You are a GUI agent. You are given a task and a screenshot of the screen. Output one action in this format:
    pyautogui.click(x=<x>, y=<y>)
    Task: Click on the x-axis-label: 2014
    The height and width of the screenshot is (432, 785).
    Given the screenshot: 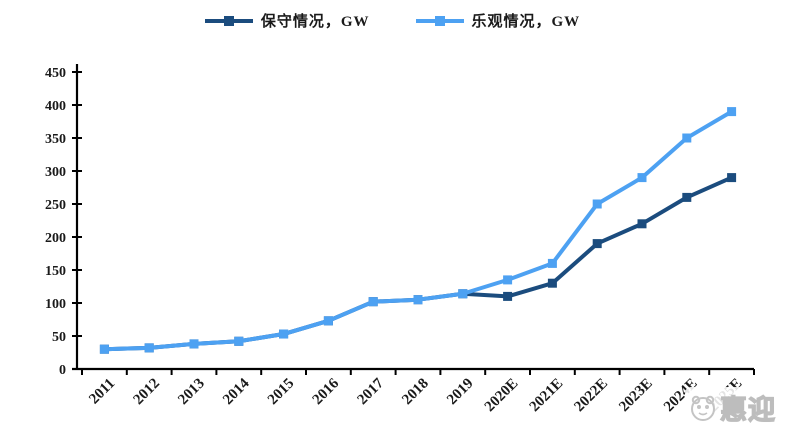 What is the action you would take?
    pyautogui.click(x=236, y=391)
    